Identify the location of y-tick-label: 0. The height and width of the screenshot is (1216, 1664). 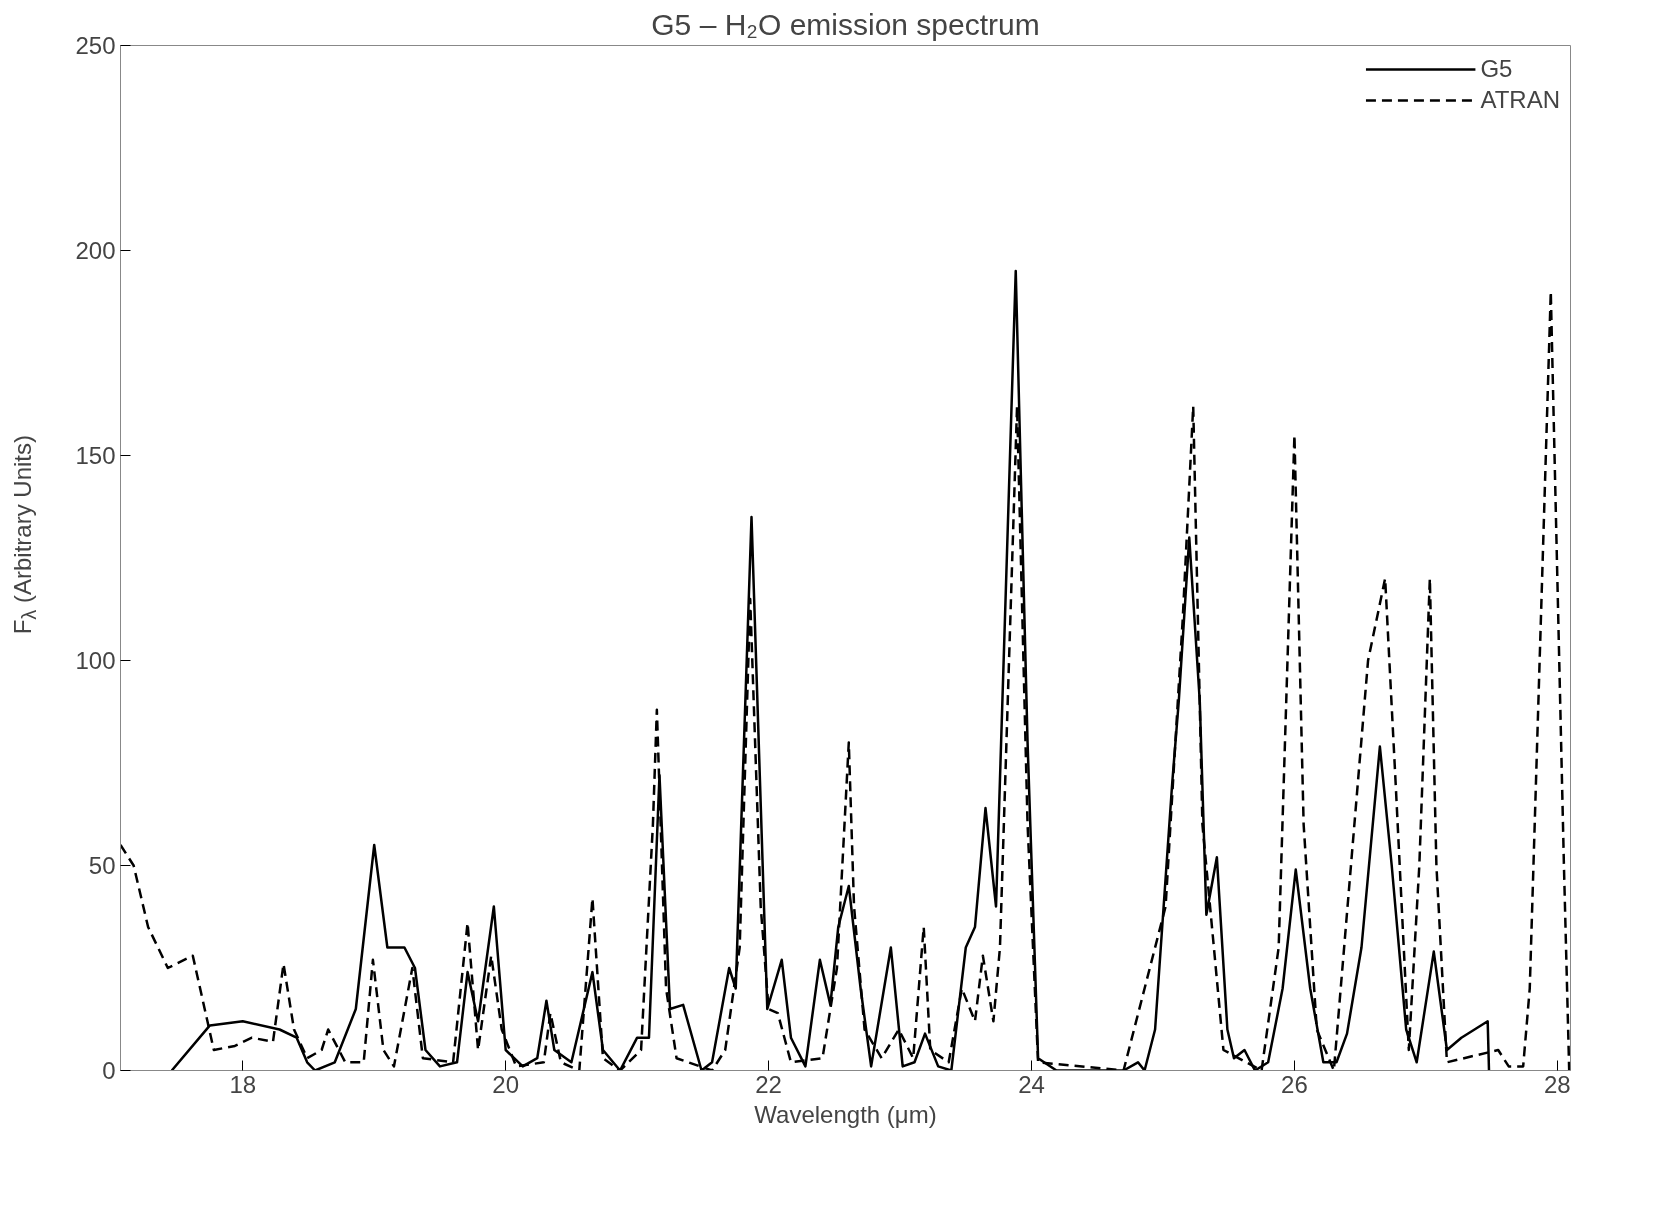
(109, 1070).